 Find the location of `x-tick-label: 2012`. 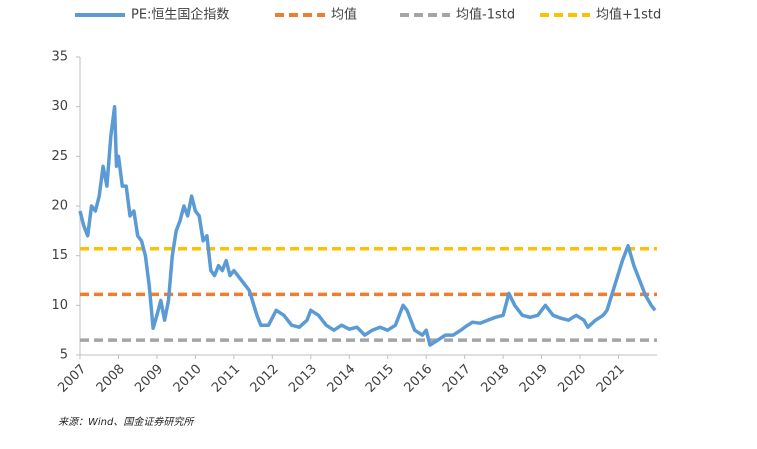

x-tick-label: 2012 is located at coordinates (265, 379).